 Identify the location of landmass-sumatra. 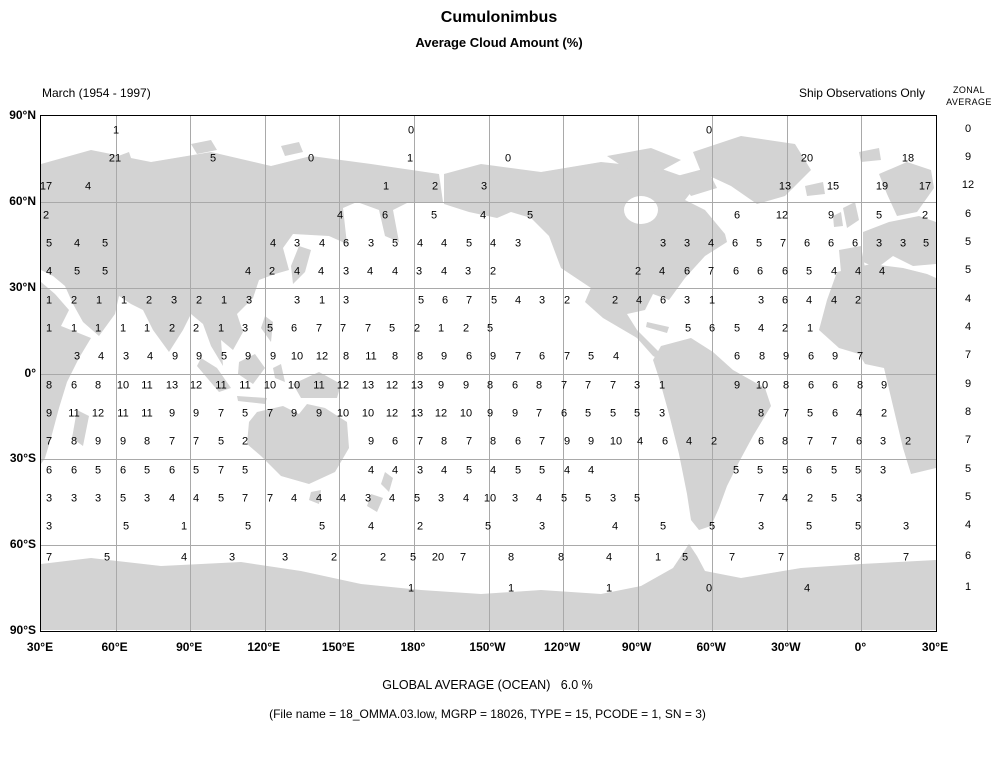
(214, 375).